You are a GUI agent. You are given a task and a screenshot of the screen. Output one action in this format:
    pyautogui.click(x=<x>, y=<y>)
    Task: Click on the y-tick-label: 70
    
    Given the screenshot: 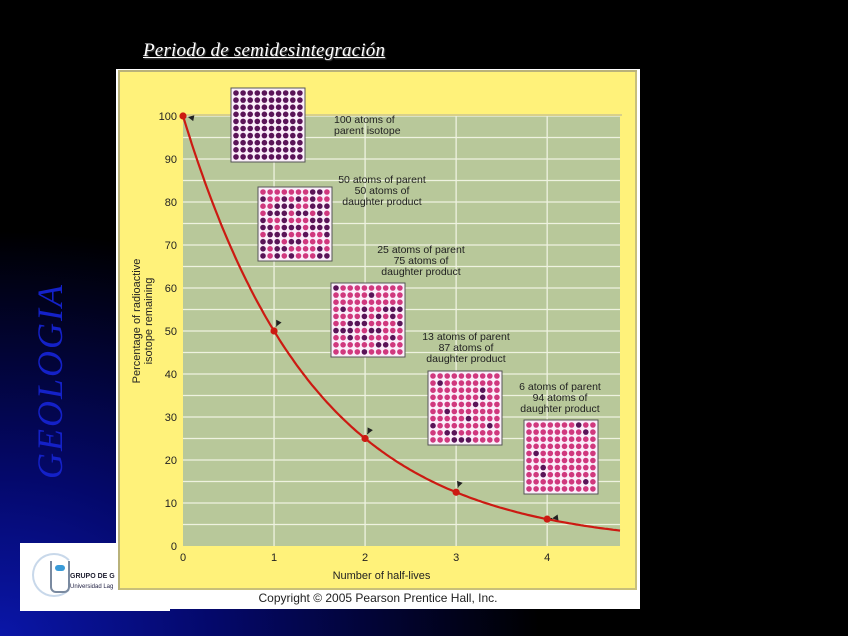 What is the action you would take?
    pyautogui.click(x=171, y=246)
    